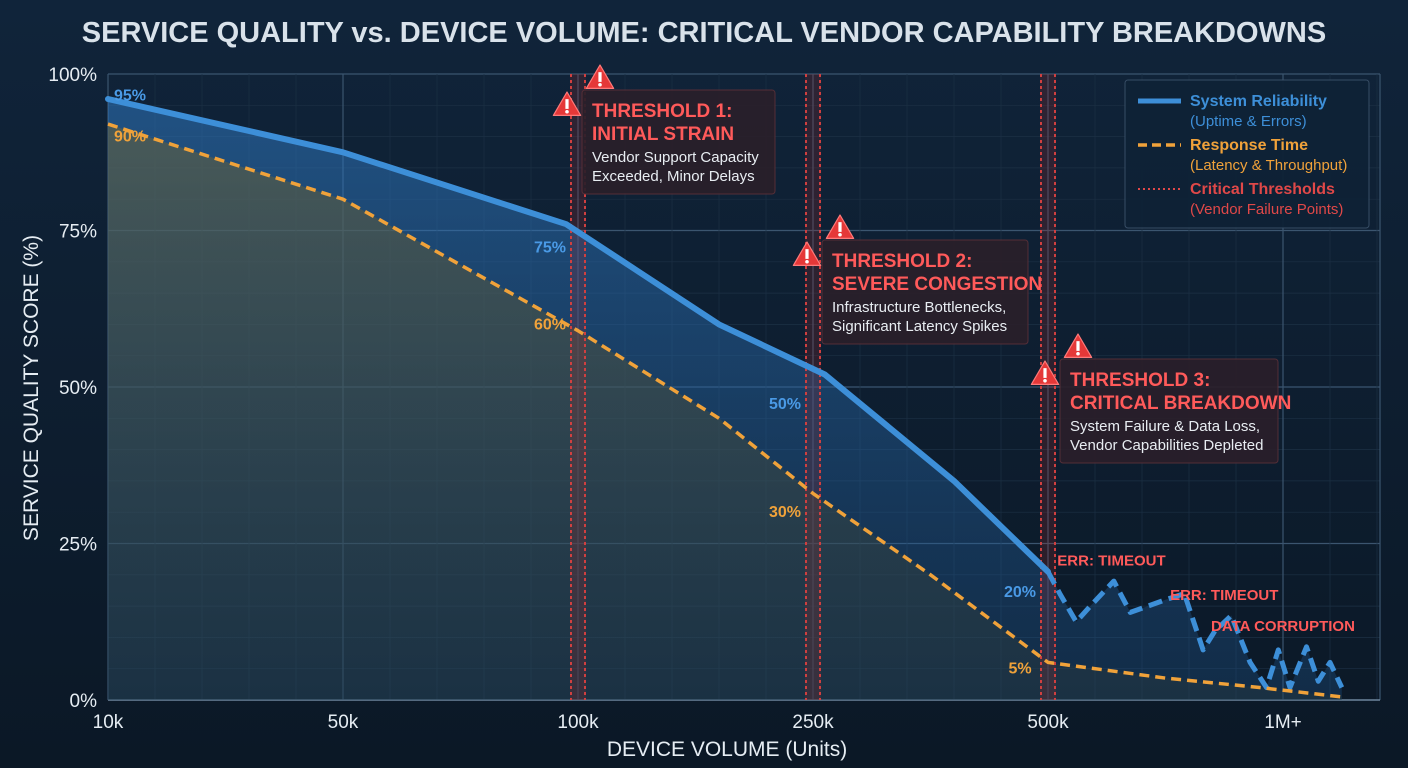 This screenshot has height=768, width=1408. Describe the element at coordinates (84, 701) in the screenshot. I see `y-tick-label: 0%` at that location.